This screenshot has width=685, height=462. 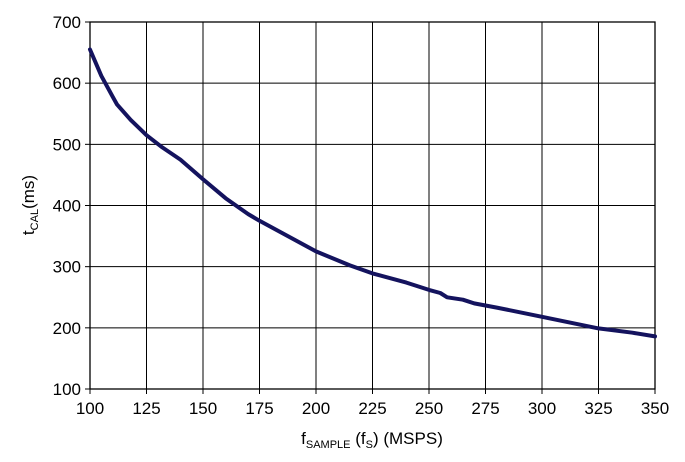 I want to click on y-tick-label: 100, so click(x=67, y=389).